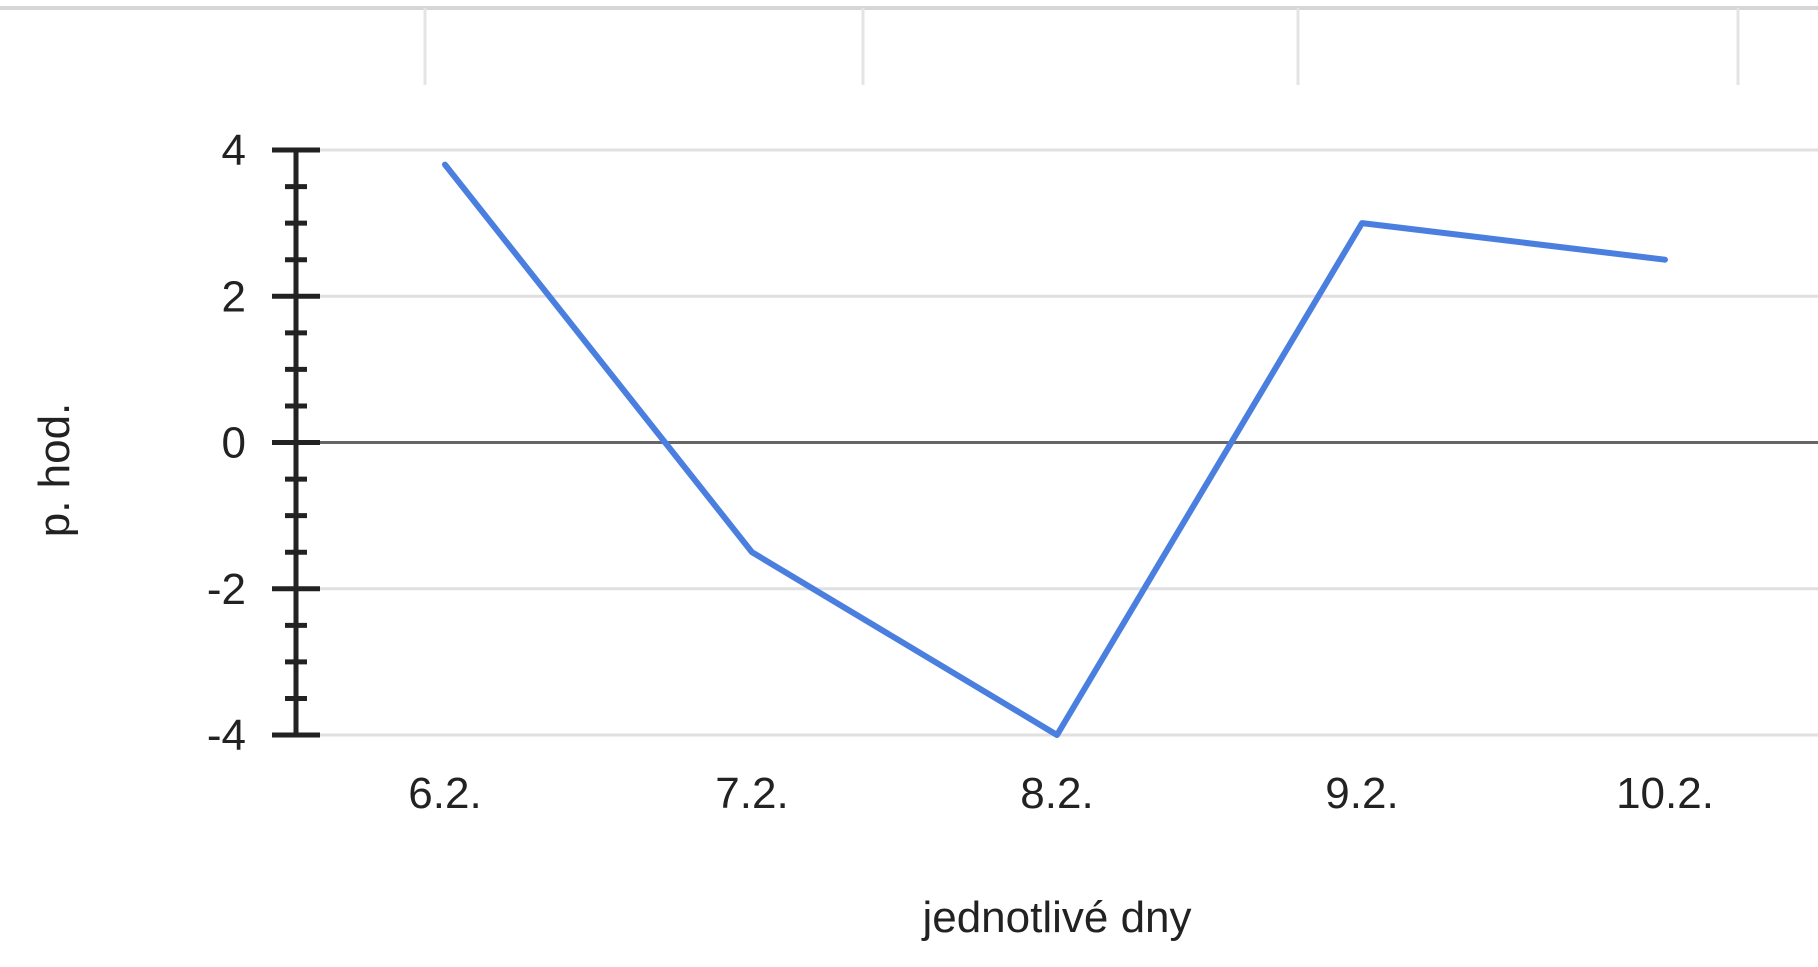 This screenshot has width=1818, height=967. Describe the element at coordinates (909, 45) in the screenshot. I see `top-frame-gridlines` at that location.